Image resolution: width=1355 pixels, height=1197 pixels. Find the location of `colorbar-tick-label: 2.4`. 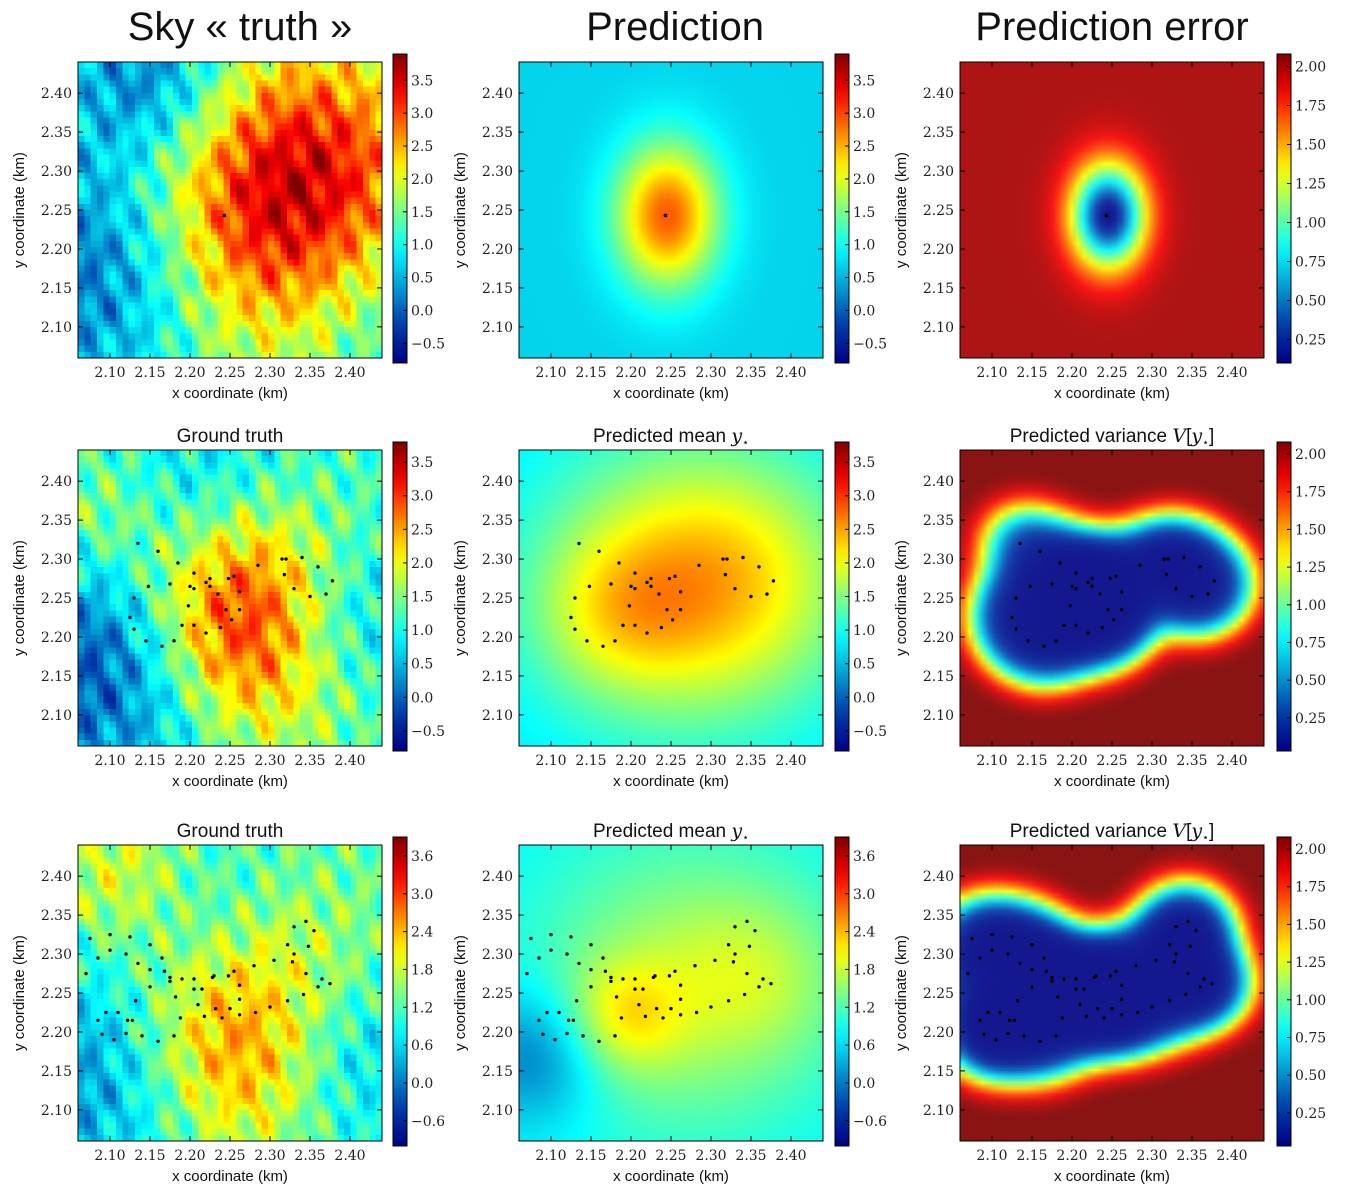

colorbar-tick-label: 2.4 is located at coordinates (864, 933).